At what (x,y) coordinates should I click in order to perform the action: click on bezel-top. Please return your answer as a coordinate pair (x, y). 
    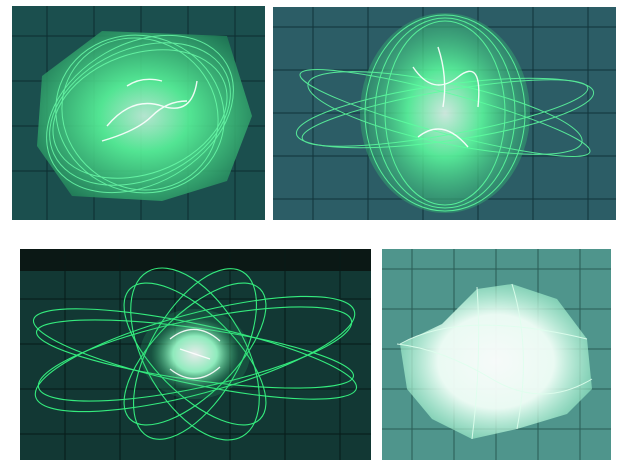
    Looking at the image, I should click on (195, 260).